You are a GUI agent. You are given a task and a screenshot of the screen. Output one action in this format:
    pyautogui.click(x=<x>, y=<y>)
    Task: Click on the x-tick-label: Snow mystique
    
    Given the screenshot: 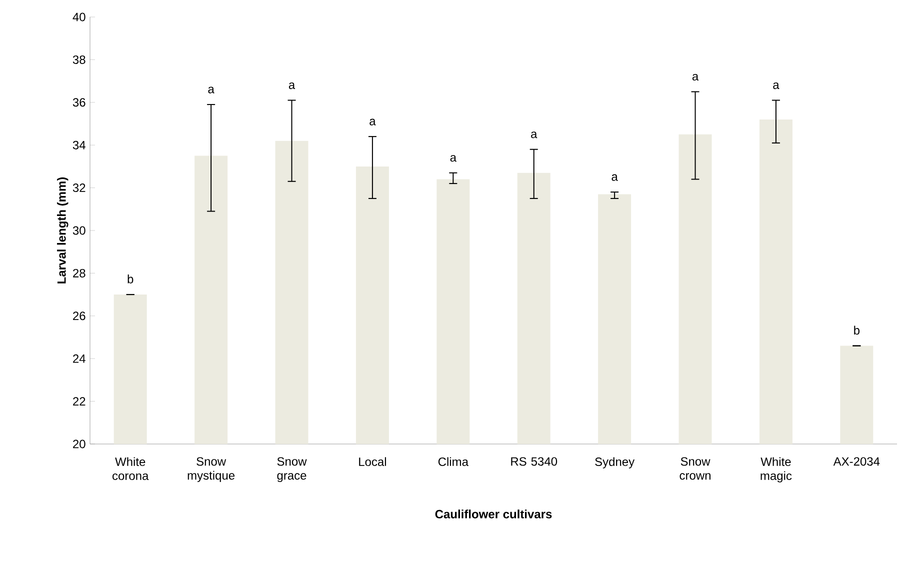 What is the action you would take?
    pyautogui.click(x=211, y=469)
    